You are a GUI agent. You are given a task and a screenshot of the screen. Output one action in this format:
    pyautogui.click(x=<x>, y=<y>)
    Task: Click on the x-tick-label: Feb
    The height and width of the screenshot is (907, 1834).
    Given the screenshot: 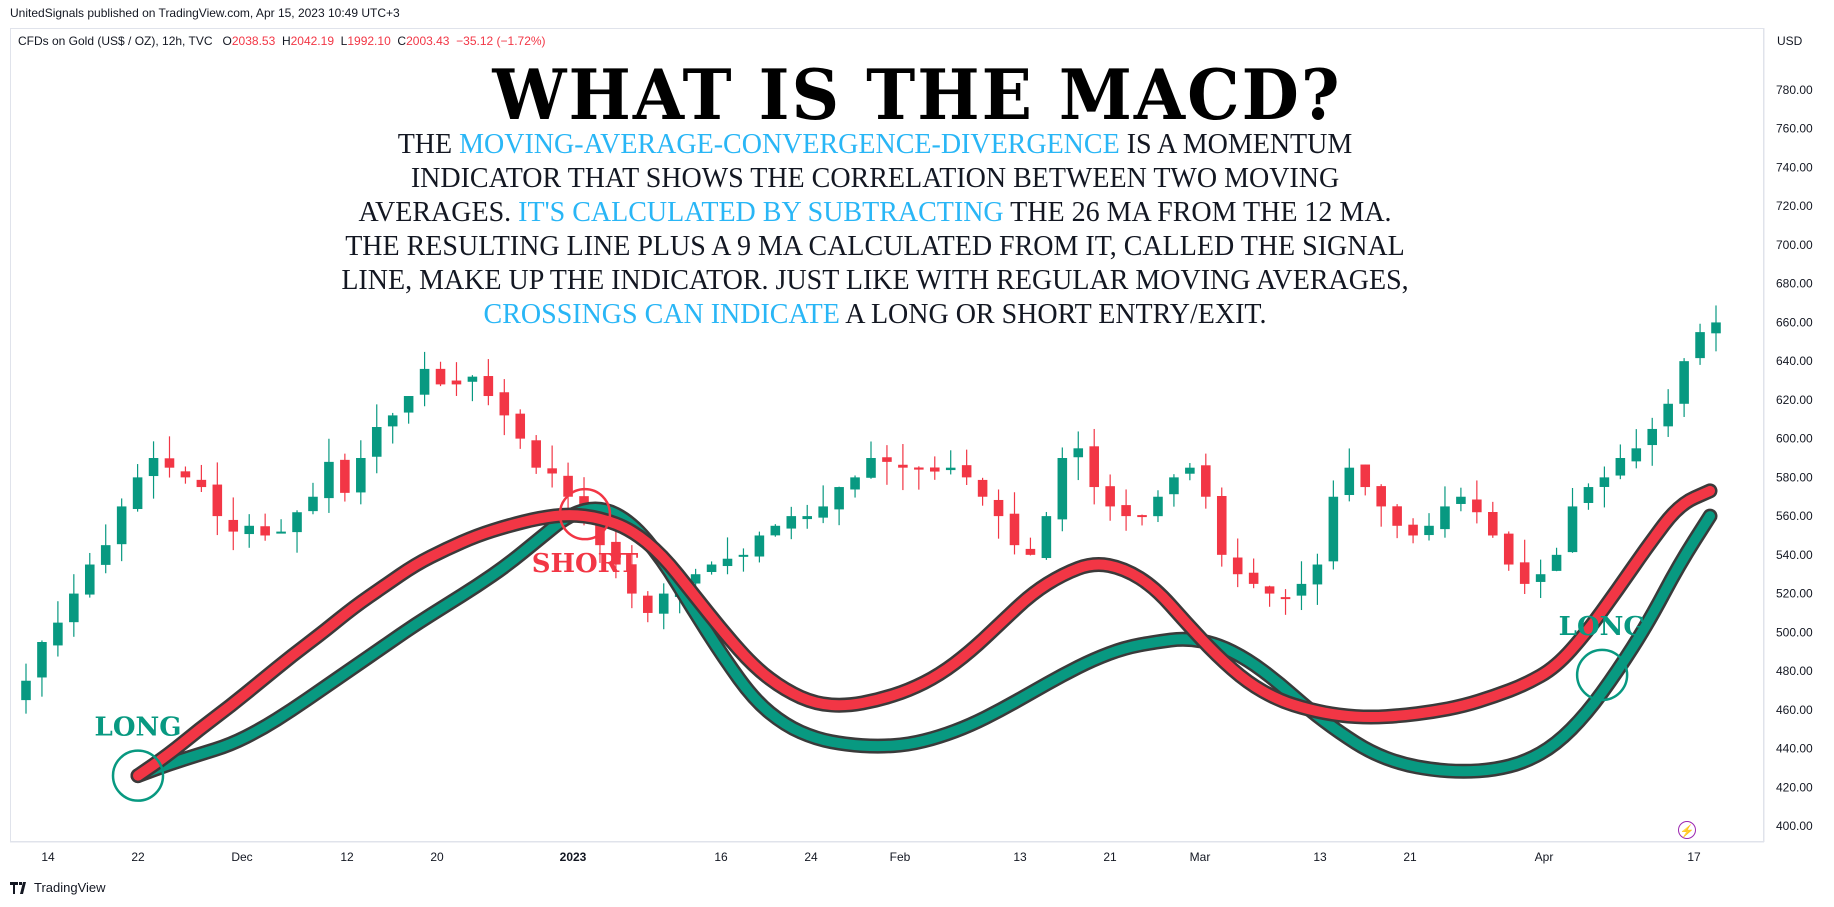 What is the action you would take?
    pyautogui.click(x=900, y=857)
    